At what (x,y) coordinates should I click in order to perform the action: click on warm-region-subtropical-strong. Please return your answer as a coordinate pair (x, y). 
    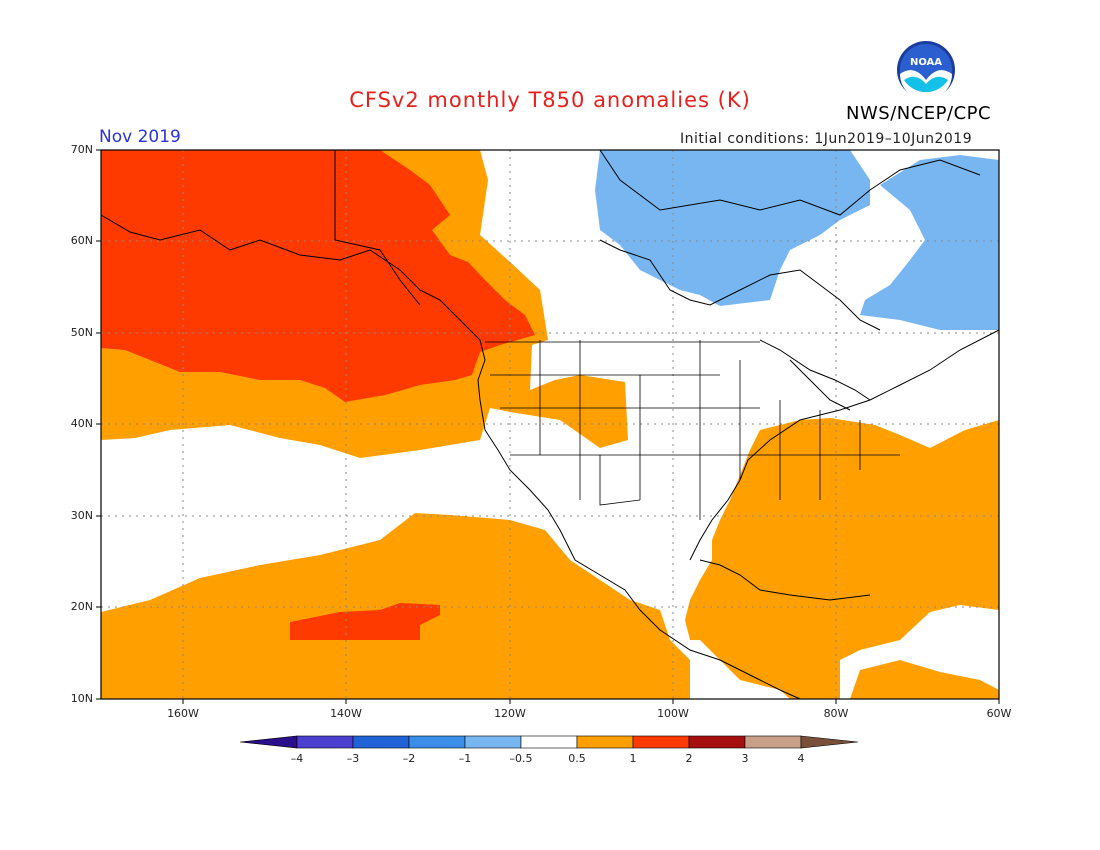
    Looking at the image, I should click on (365, 621).